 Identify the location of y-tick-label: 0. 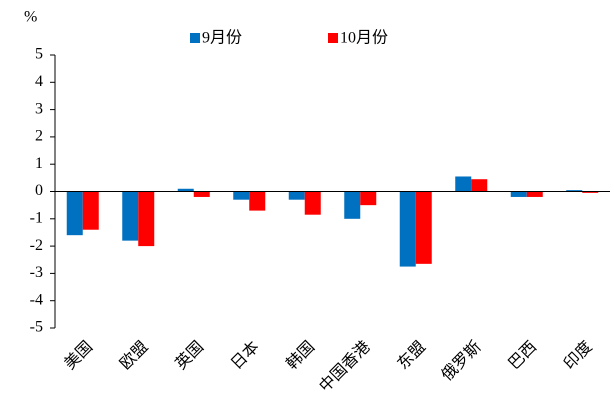
(39, 190).